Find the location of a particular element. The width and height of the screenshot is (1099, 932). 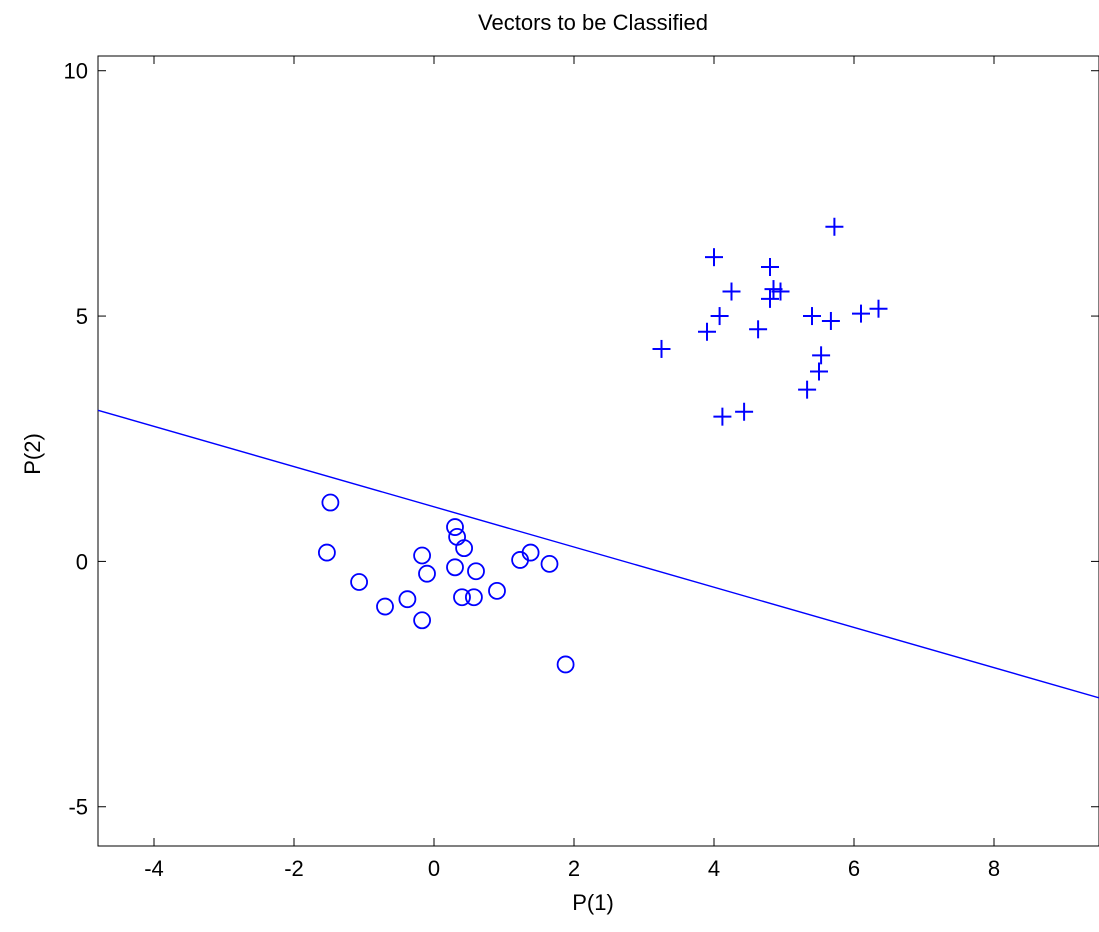

y-tick-label: 0 is located at coordinates (82, 561).